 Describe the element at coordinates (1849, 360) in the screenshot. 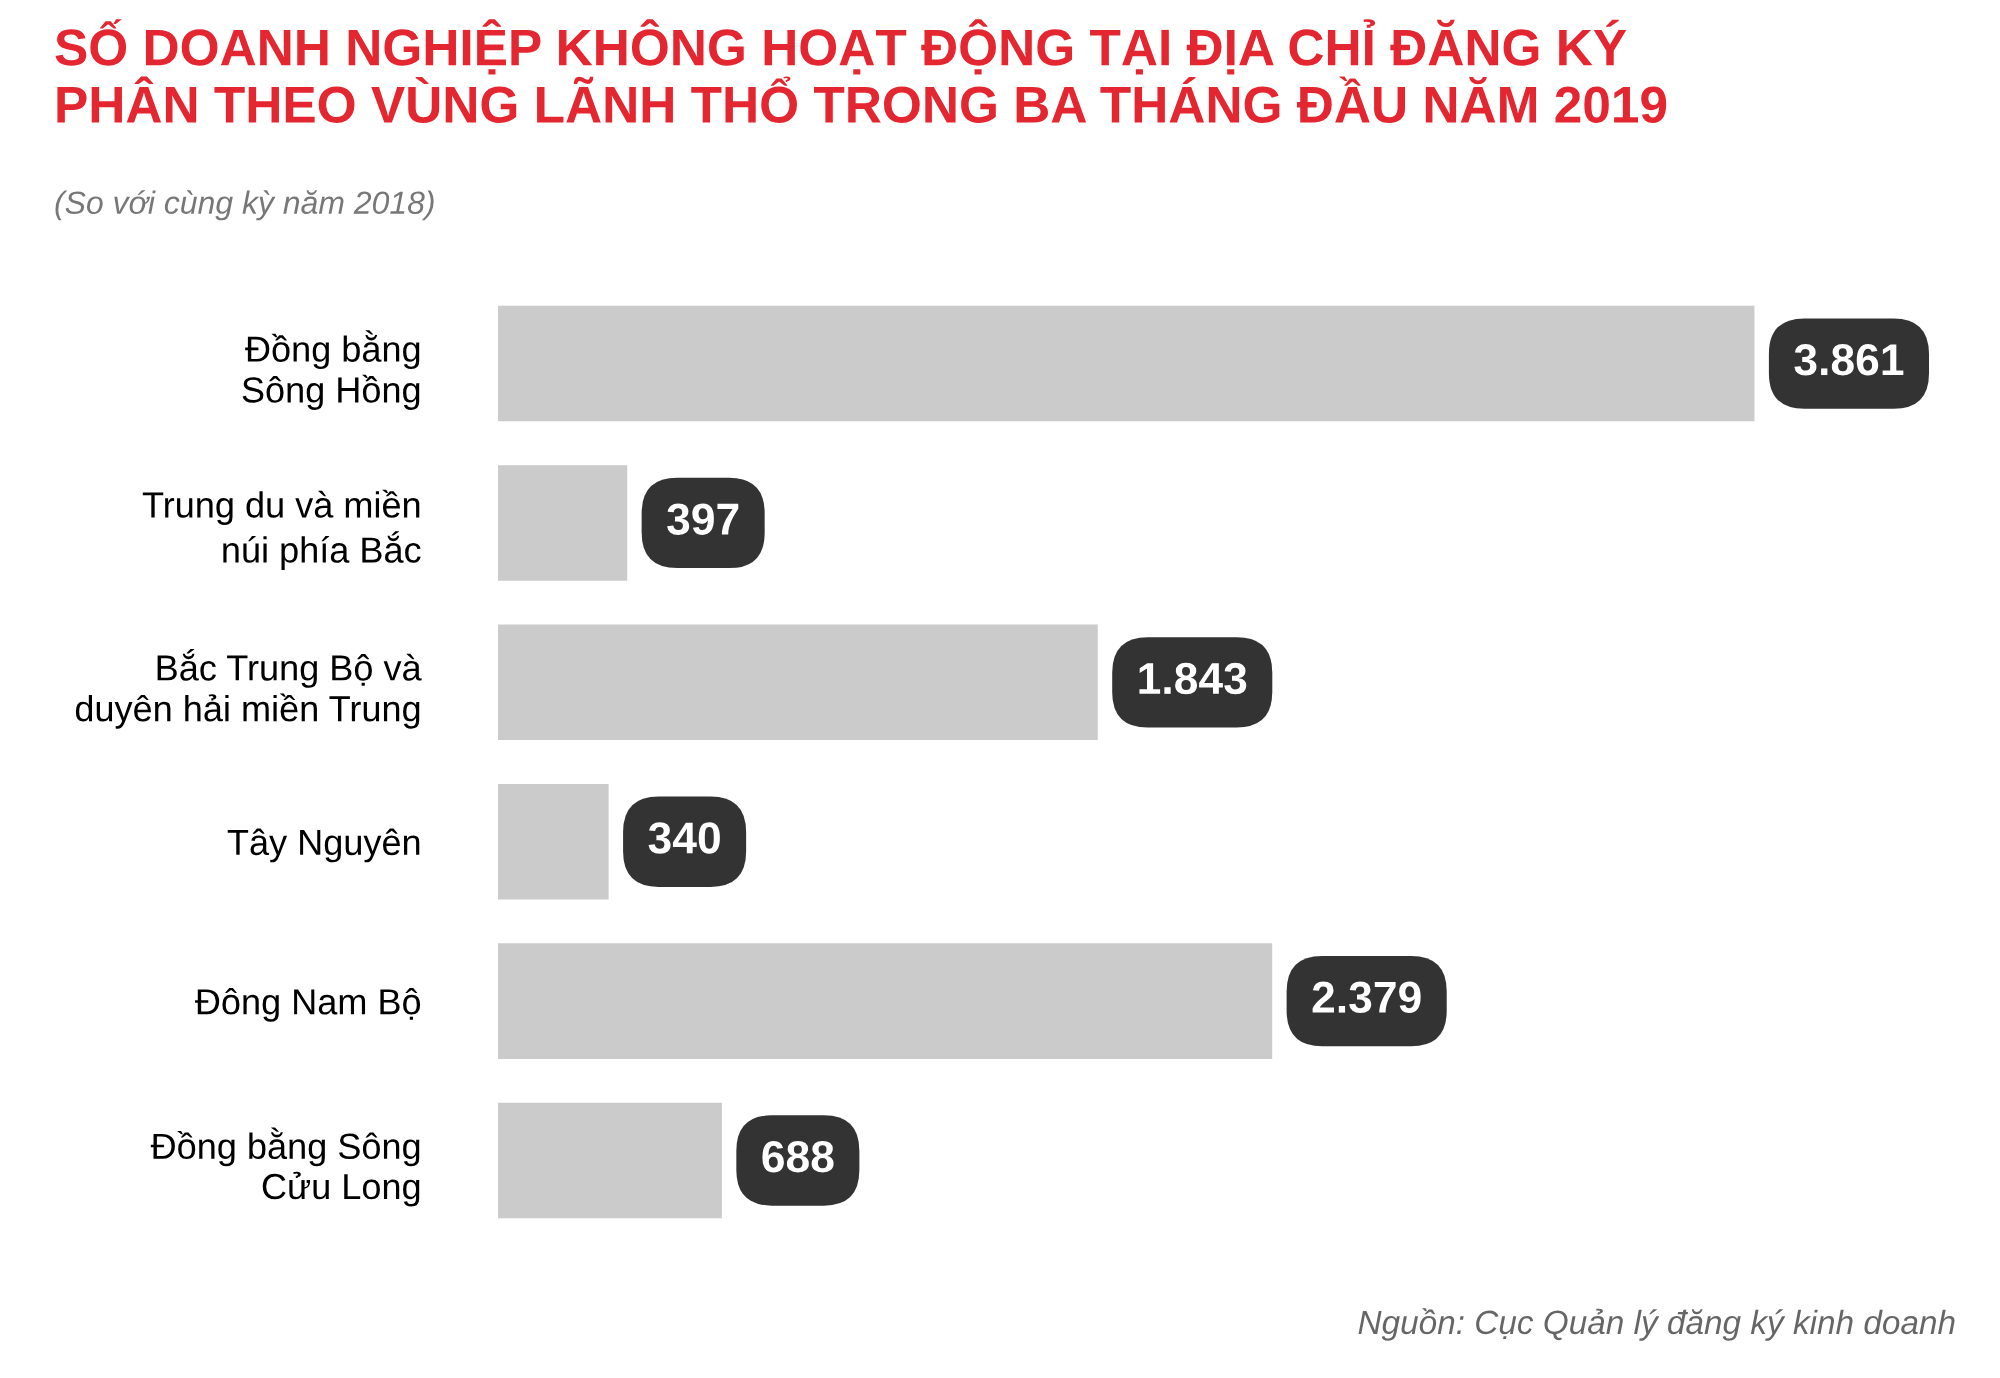

I see `data-label: 3.861` at that location.